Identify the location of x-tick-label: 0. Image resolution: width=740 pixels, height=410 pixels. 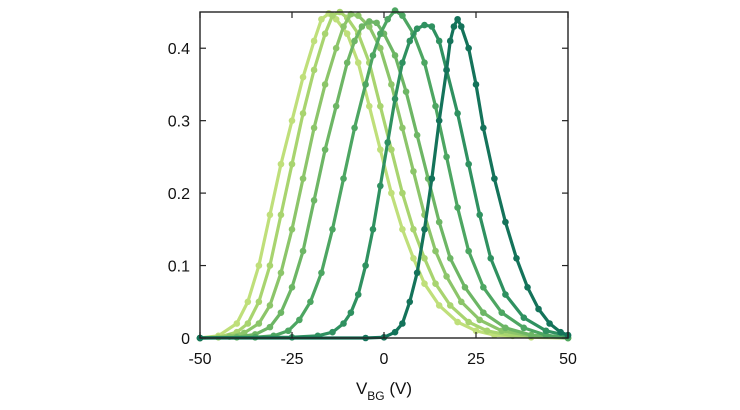
(384, 359).